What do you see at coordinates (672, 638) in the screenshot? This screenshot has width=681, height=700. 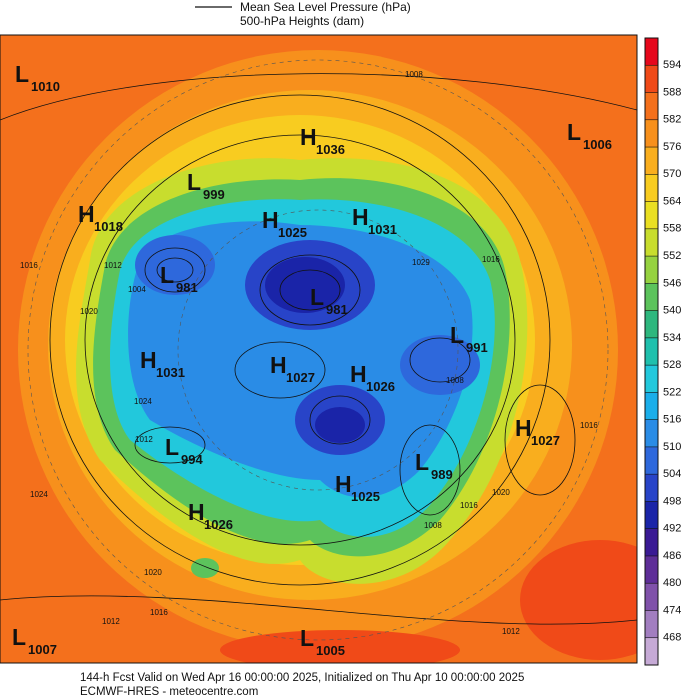 I see `colorbar-tick-label: 468` at bounding box center [672, 638].